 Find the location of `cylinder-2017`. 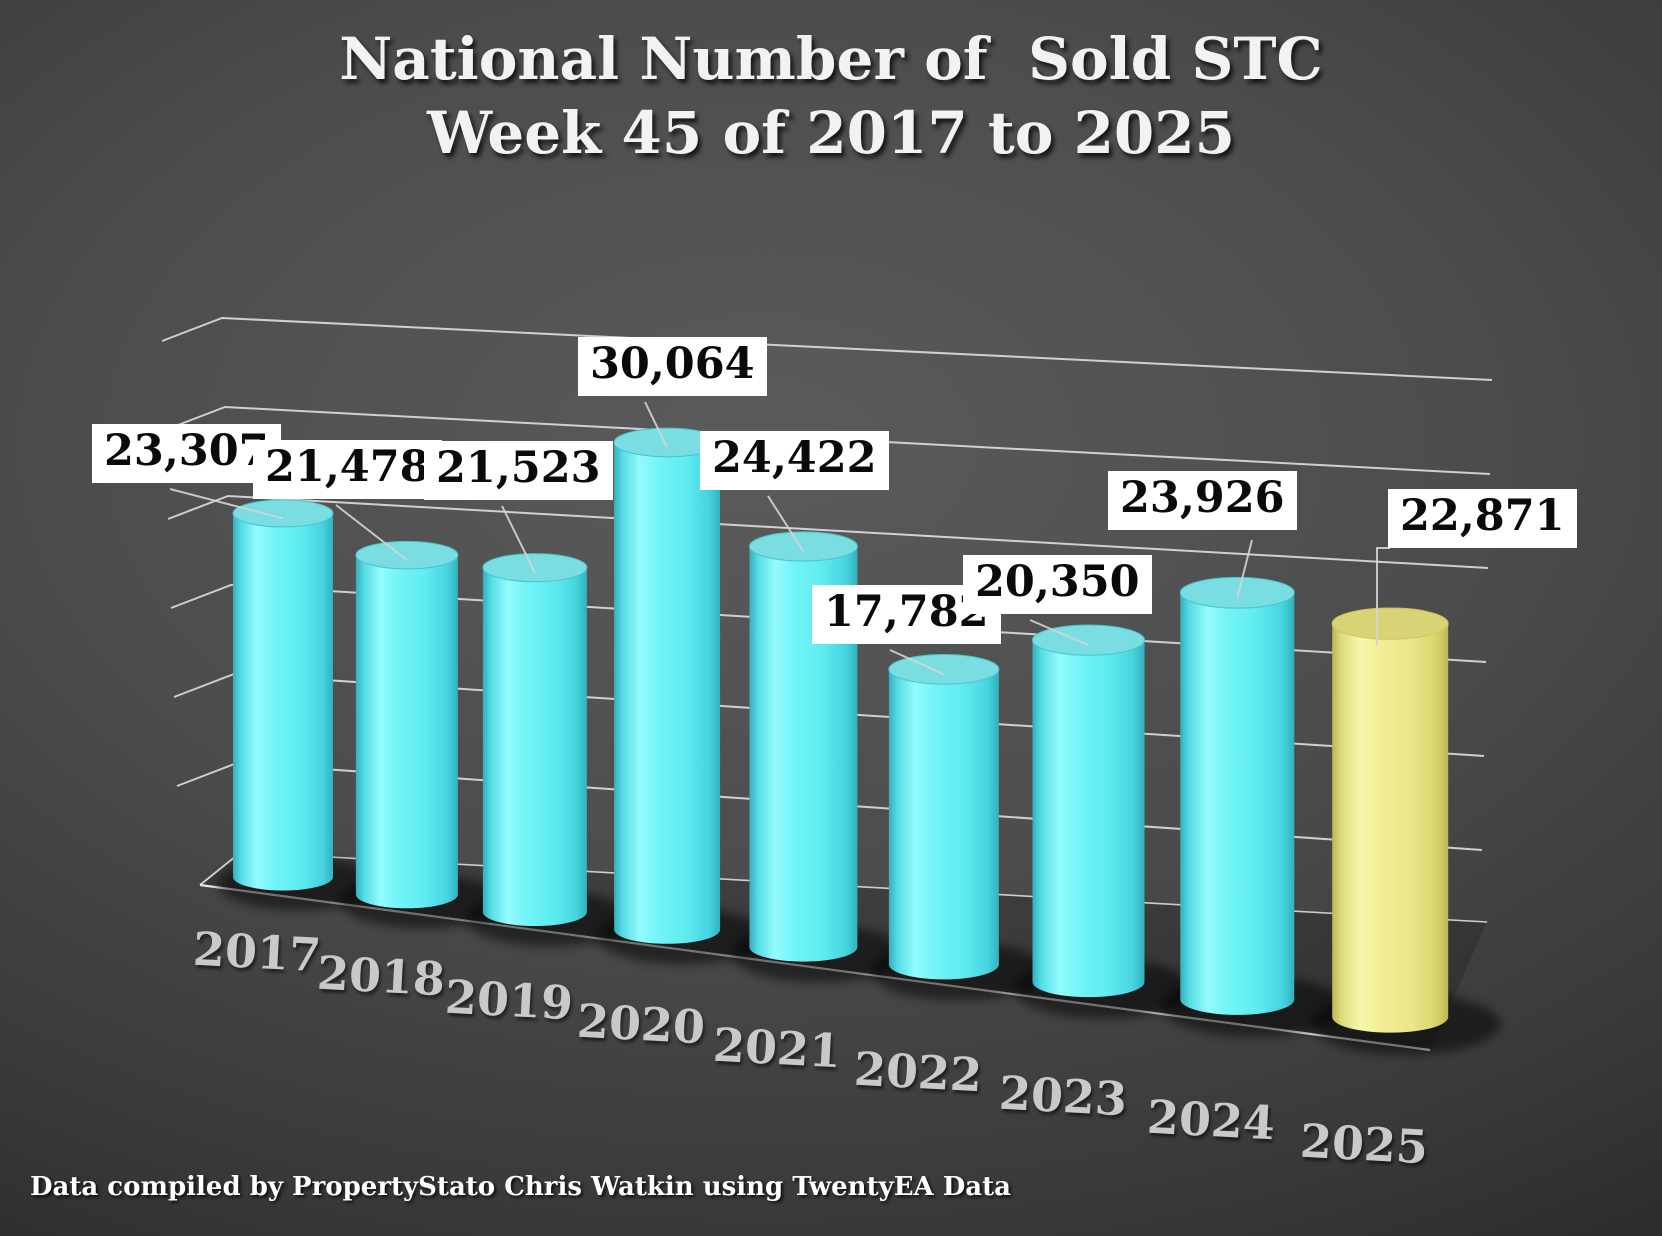

cylinder-2017 is located at coordinates (283, 695).